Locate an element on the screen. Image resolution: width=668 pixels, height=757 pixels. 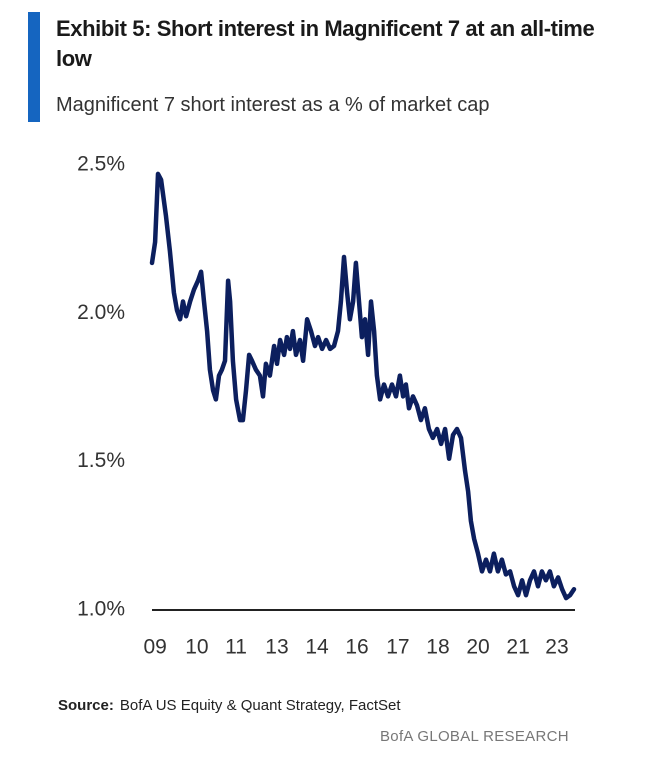
source-label: Source: is located at coordinates (86, 705).